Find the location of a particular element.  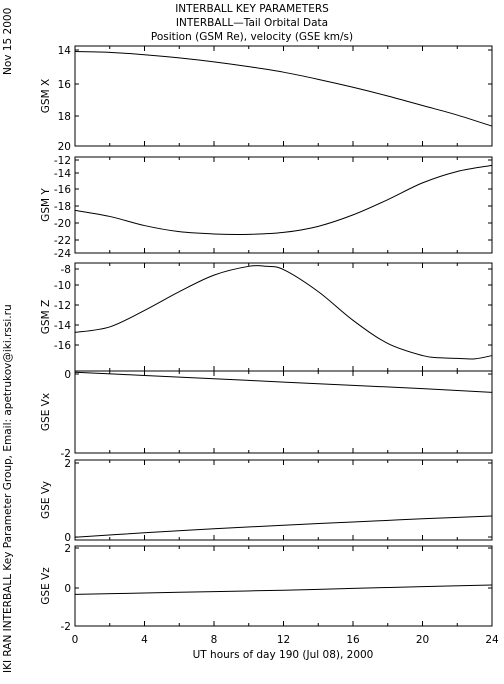

chart-subtitle: INTERBALL—Tail Orbital Data is located at coordinates (252, 23).